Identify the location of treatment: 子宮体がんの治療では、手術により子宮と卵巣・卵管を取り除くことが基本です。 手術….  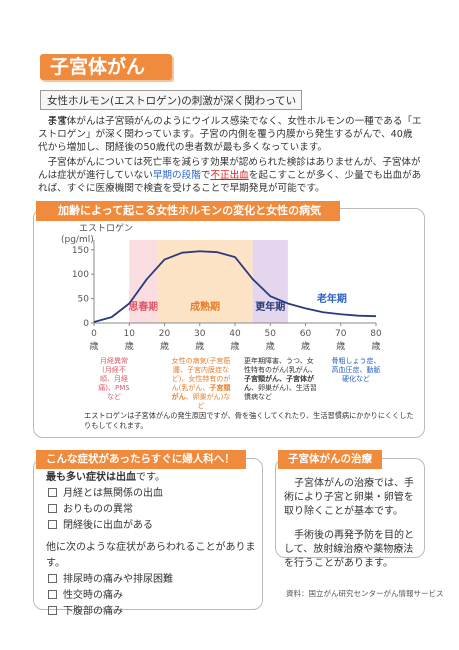
(351, 524).